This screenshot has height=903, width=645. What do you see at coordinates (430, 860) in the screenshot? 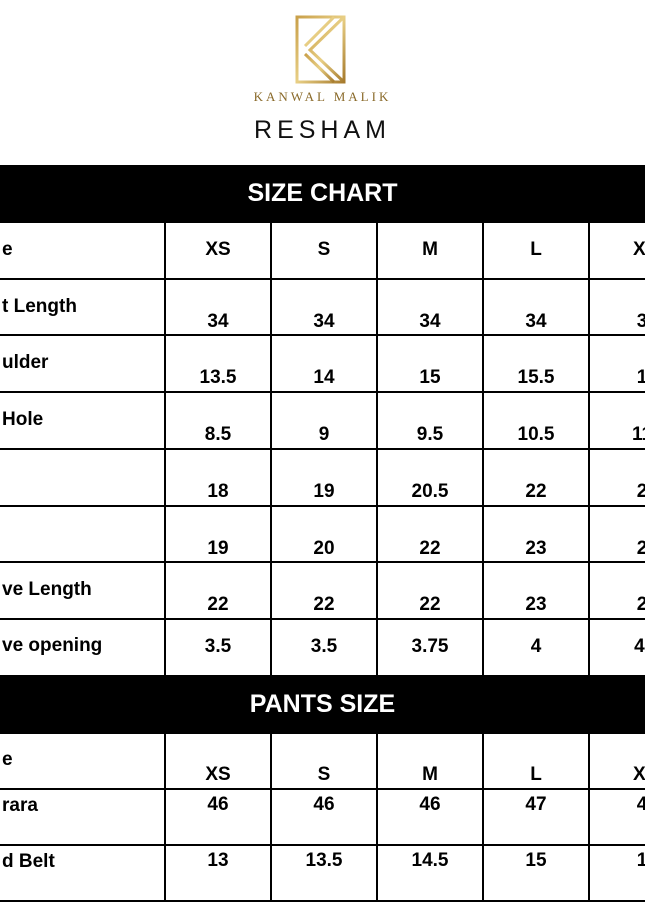
I see `cell-value: 14.5` at bounding box center [430, 860].